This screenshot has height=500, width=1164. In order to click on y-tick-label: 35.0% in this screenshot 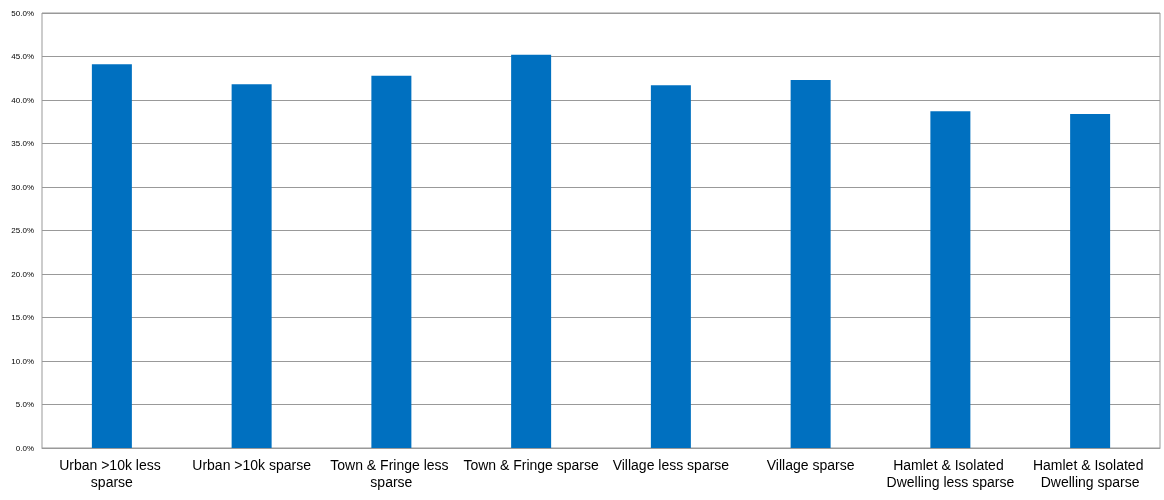, I will do `click(22, 143)`.